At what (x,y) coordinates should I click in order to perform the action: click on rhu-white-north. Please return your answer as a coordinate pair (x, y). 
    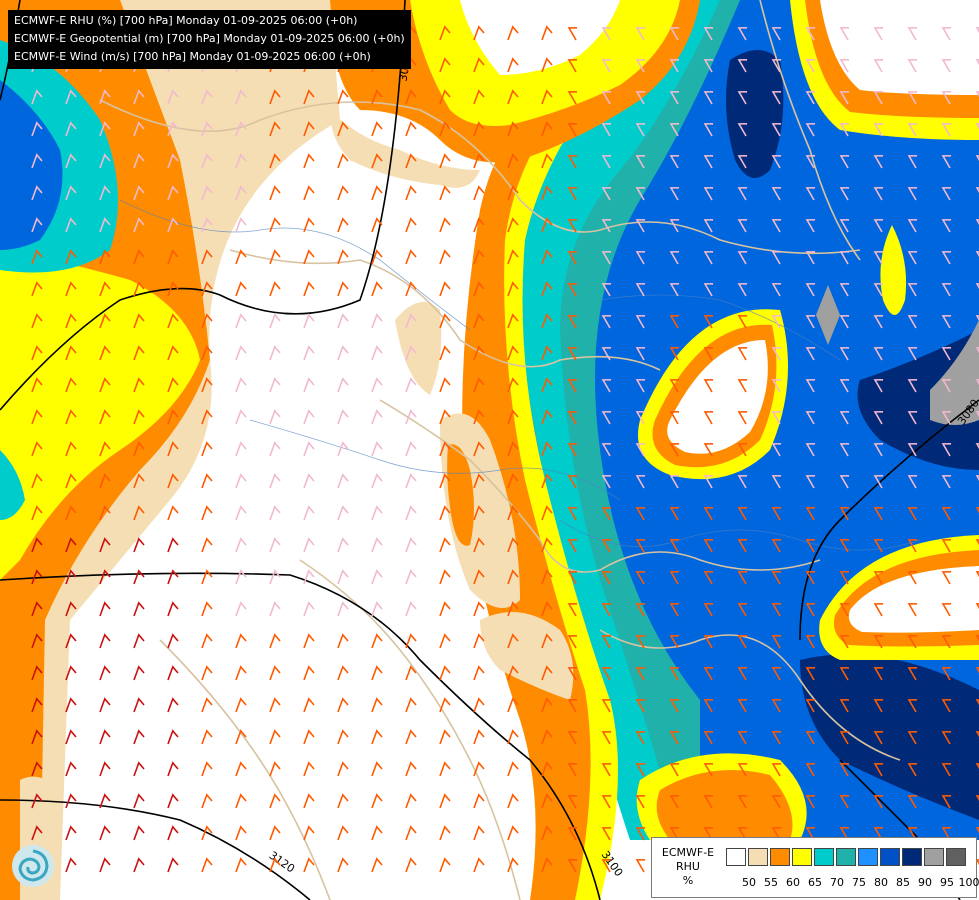
    Looking at the image, I should click on (540, 37).